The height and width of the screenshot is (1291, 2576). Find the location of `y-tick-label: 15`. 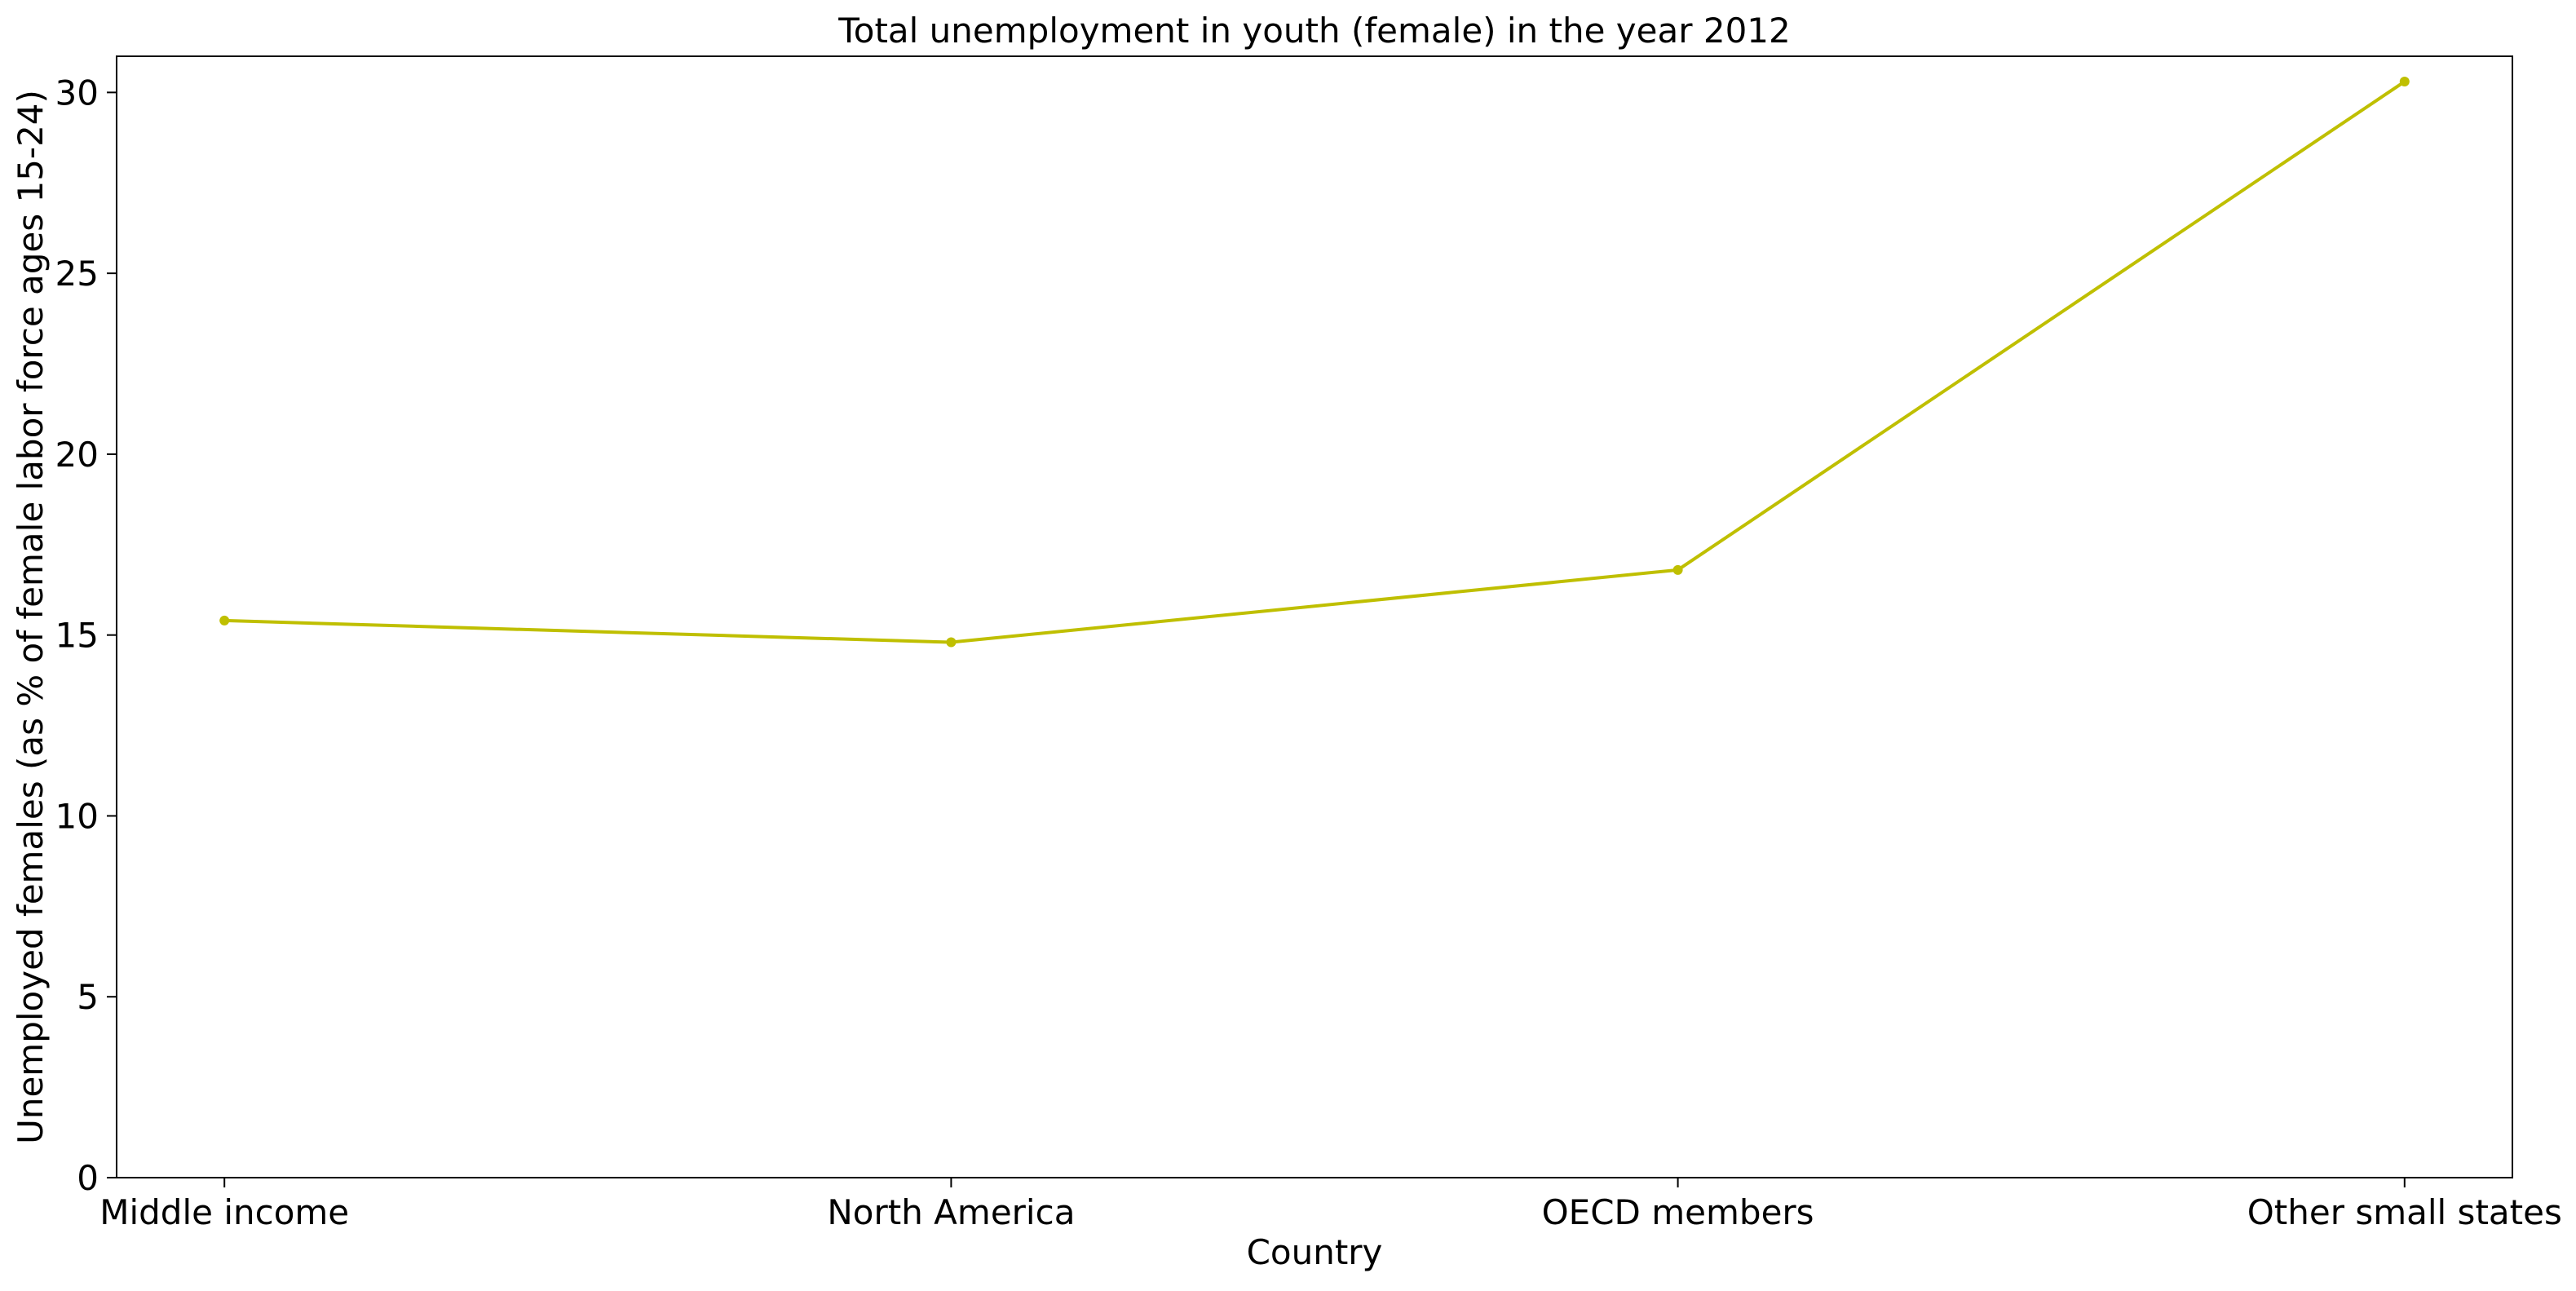

y-tick-label: 15 is located at coordinates (77, 636).